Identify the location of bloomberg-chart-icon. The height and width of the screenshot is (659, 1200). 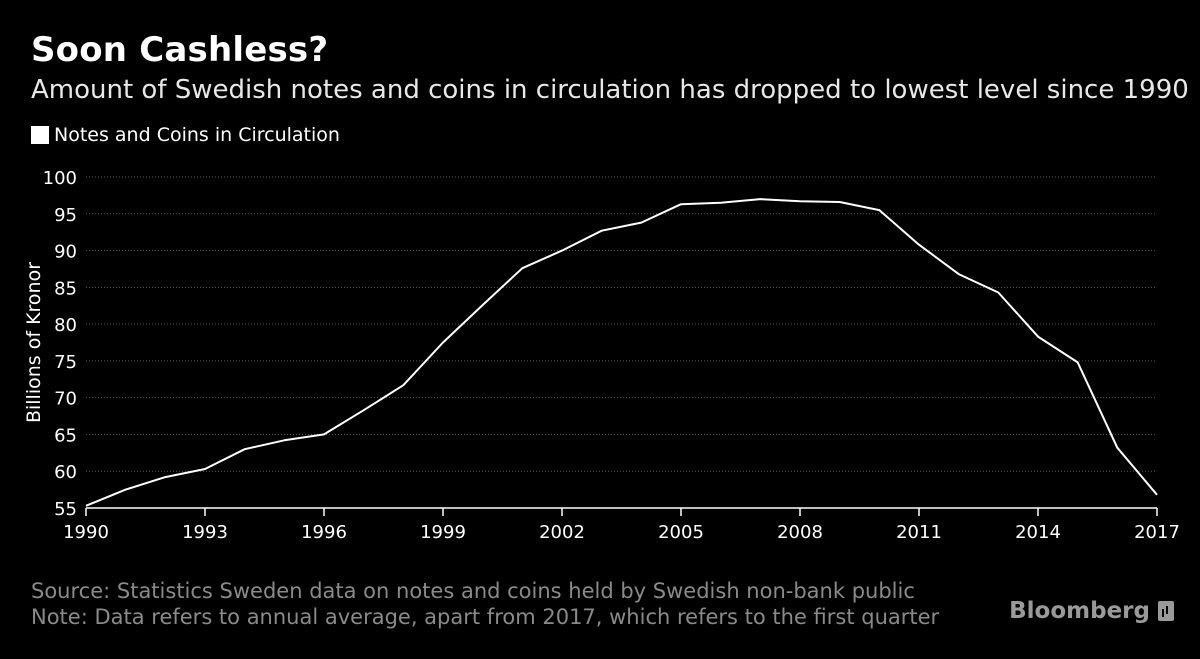
(1166, 611).